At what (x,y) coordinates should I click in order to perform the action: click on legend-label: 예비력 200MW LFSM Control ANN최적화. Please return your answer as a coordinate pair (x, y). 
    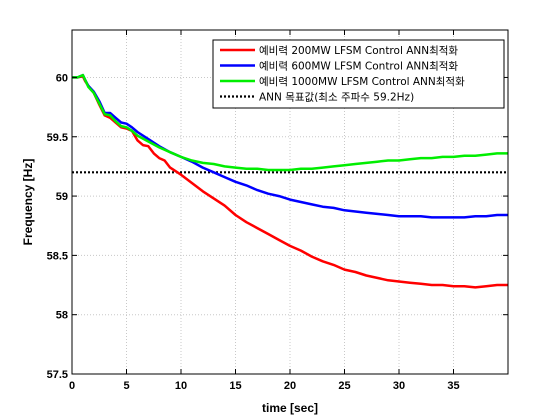
    Looking at the image, I should click on (358, 50).